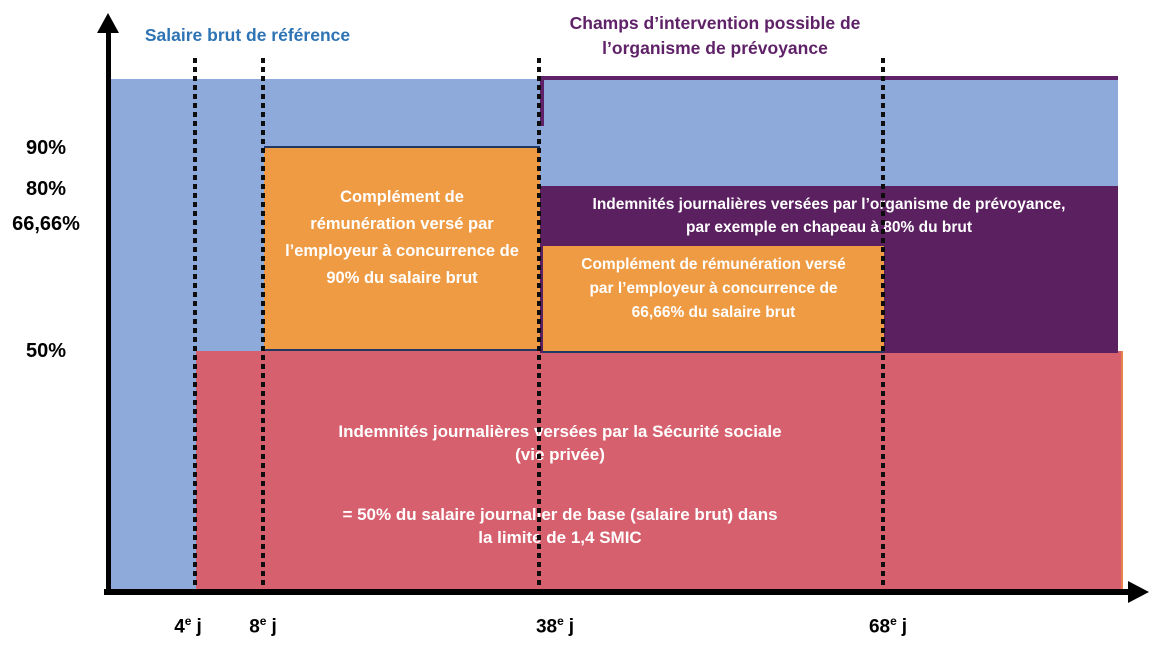 The height and width of the screenshot is (662, 1175). Describe the element at coordinates (715, 23) in the screenshot. I see `prevoyance-field-title-line1: Champs d’intervention possible de` at that location.